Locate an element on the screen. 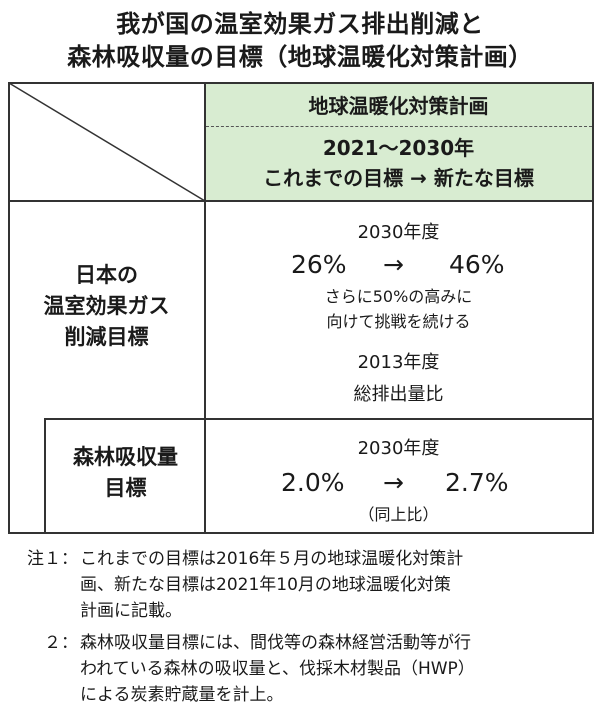  forest-label-line: 目標 is located at coordinates (125, 488).